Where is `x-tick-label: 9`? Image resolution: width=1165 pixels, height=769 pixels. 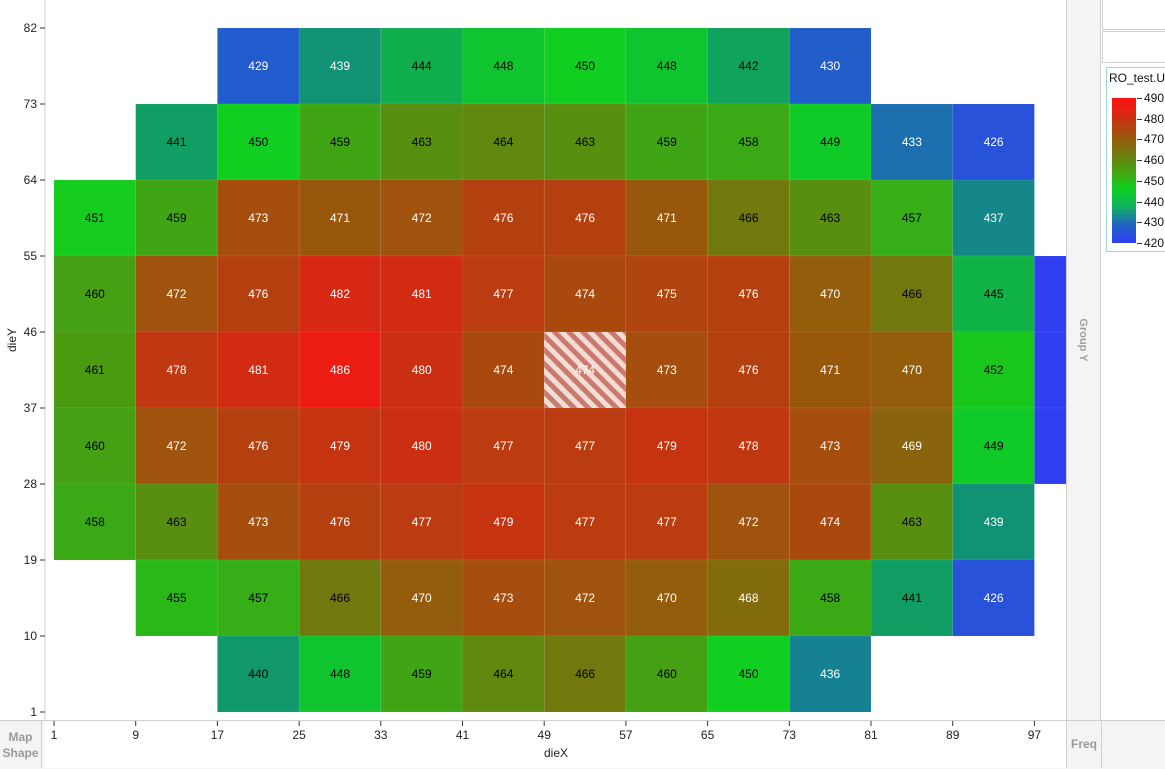 x-tick-label: 9 is located at coordinates (135, 735).